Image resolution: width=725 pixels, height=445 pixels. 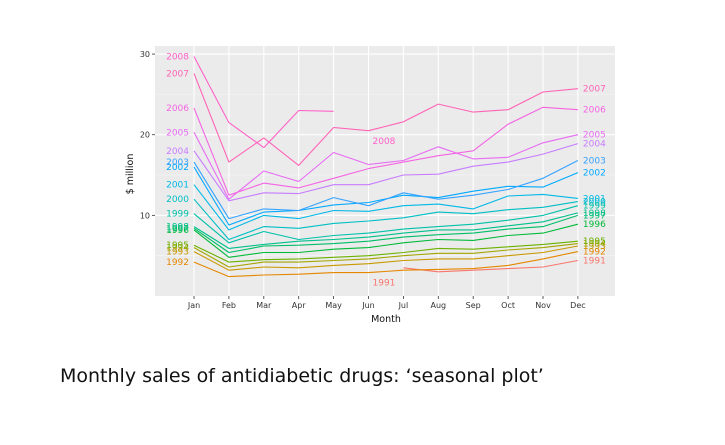 I want to click on series-line-1997, so click(x=386, y=234).